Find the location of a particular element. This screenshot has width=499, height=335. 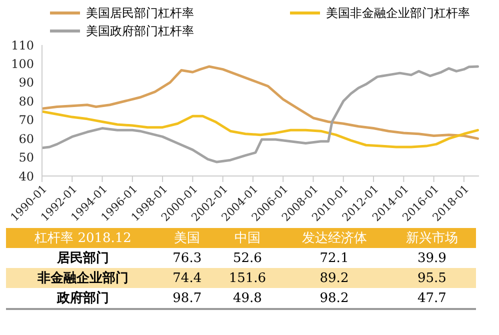

data-label: 72.1 is located at coordinates (334, 259).